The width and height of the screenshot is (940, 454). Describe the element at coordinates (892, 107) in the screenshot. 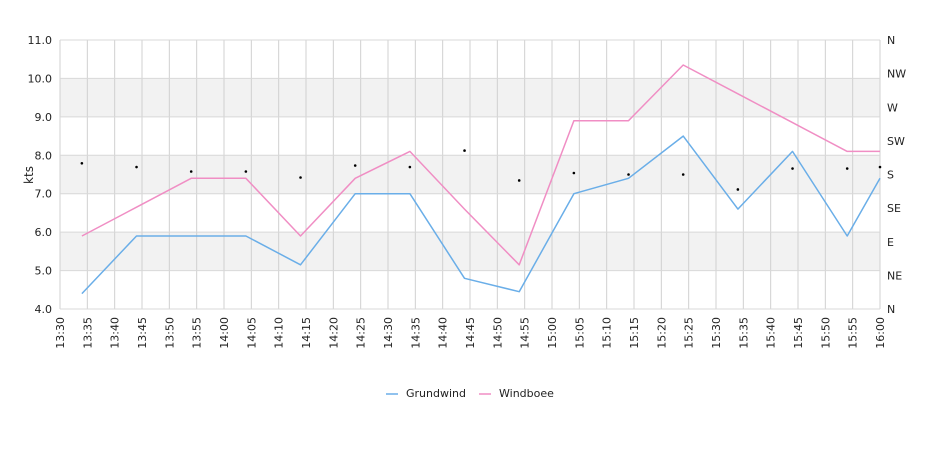

I see `direction-tick-label: W` at that location.